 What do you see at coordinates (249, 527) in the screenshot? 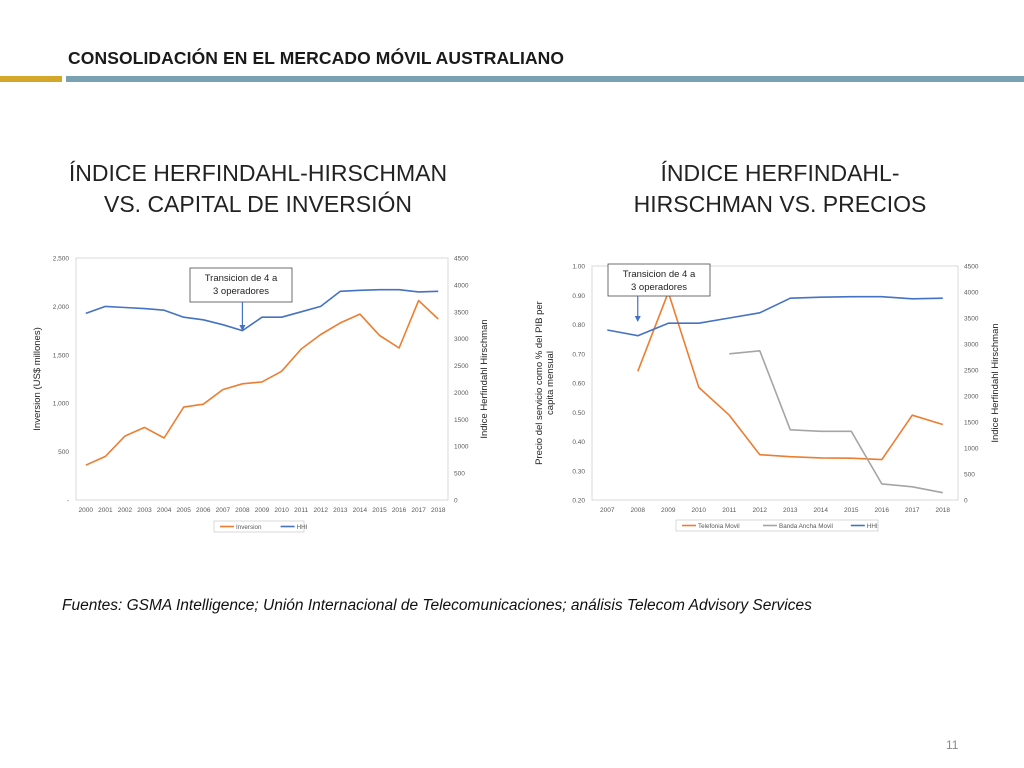
I see `left-chart-legend-label-inversion: Inversion` at bounding box center [249, 527].